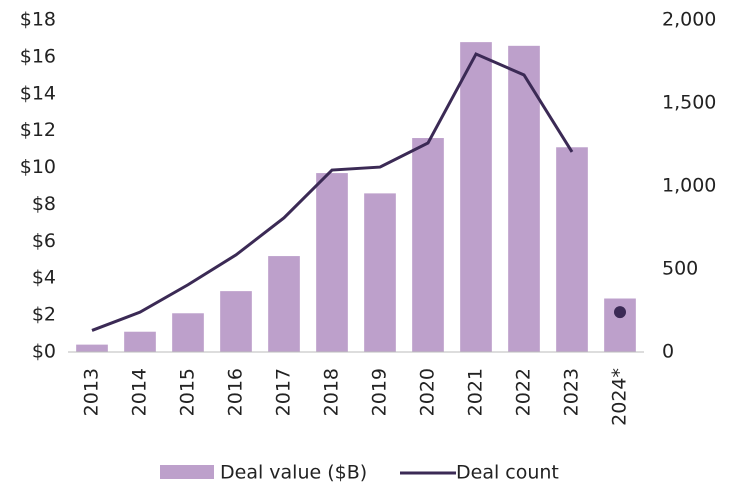  What do you see at coordinates (680, 269) in the screenshot?
I see `y2-tick-label: 500` at bounding box center [680, 269].